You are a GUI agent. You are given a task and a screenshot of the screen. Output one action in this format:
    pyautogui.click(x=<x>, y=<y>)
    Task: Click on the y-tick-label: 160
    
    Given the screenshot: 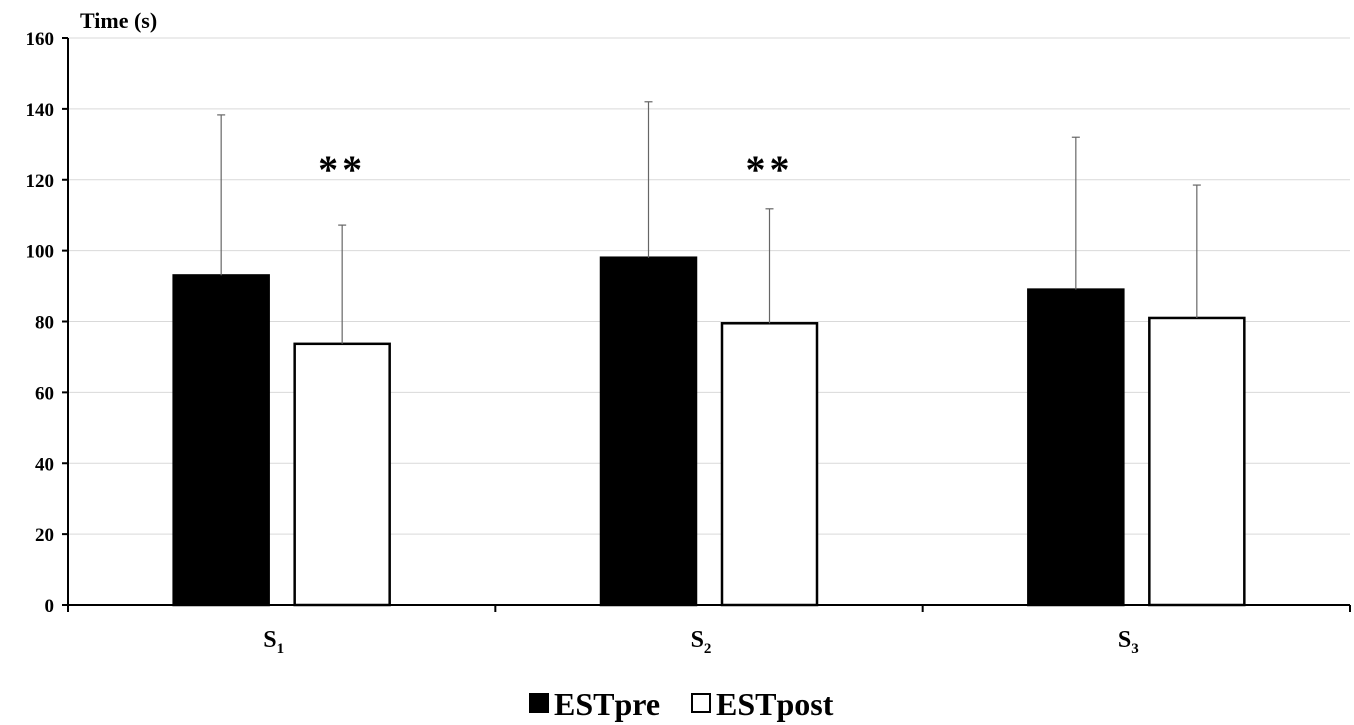 What is the action you would take?
    pyautogui.click(x=40, y=39)
    